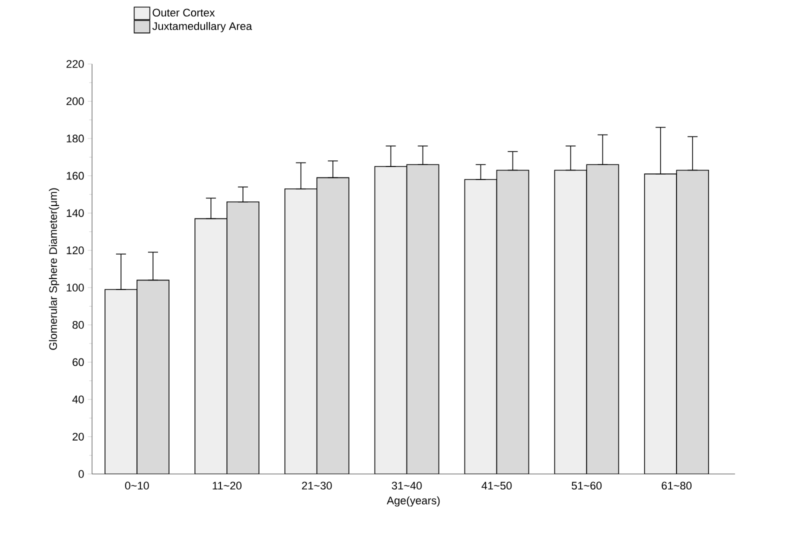 The height and width of the screenshot is (557, 792). What do you see at coordinates (78, 400) in the screenshot?
I see `y-tick-label: 40` at bounding box center [78, 400].